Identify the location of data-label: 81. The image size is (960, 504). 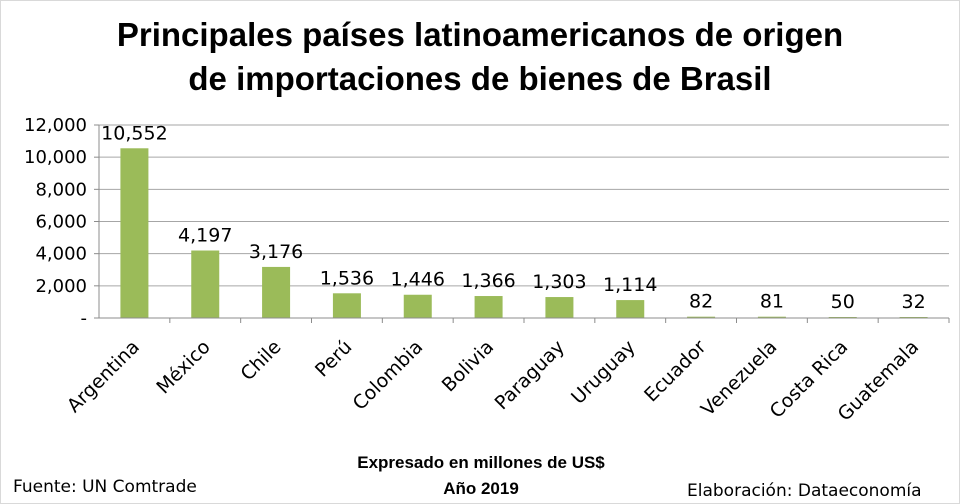
(772, 302).